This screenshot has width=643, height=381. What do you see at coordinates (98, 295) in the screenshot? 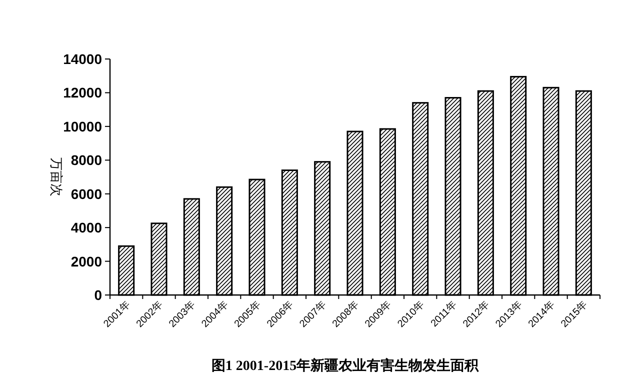
I see `y-tick-label: 0` at bounding box center [98, 295].